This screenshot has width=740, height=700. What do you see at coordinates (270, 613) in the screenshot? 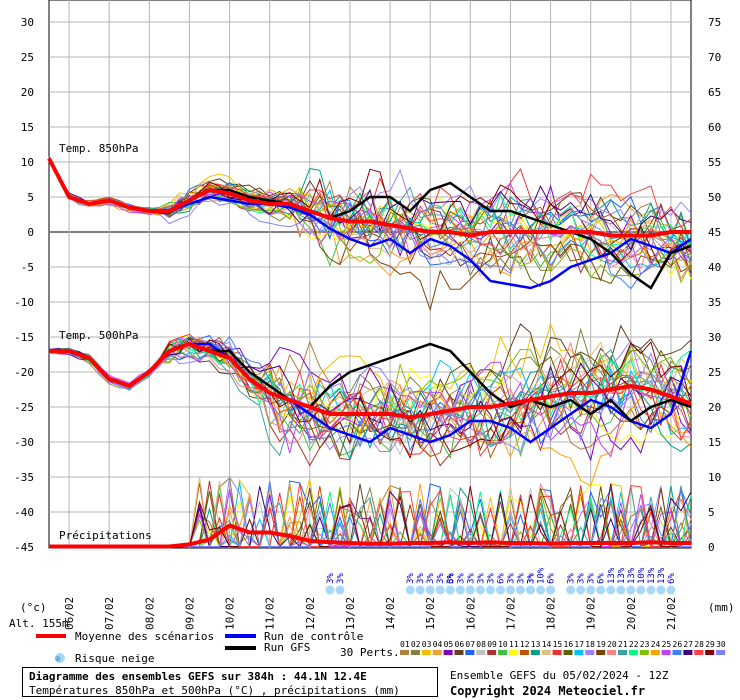
I see `x-date-label: 11/02` at bounding box center [270, 613].